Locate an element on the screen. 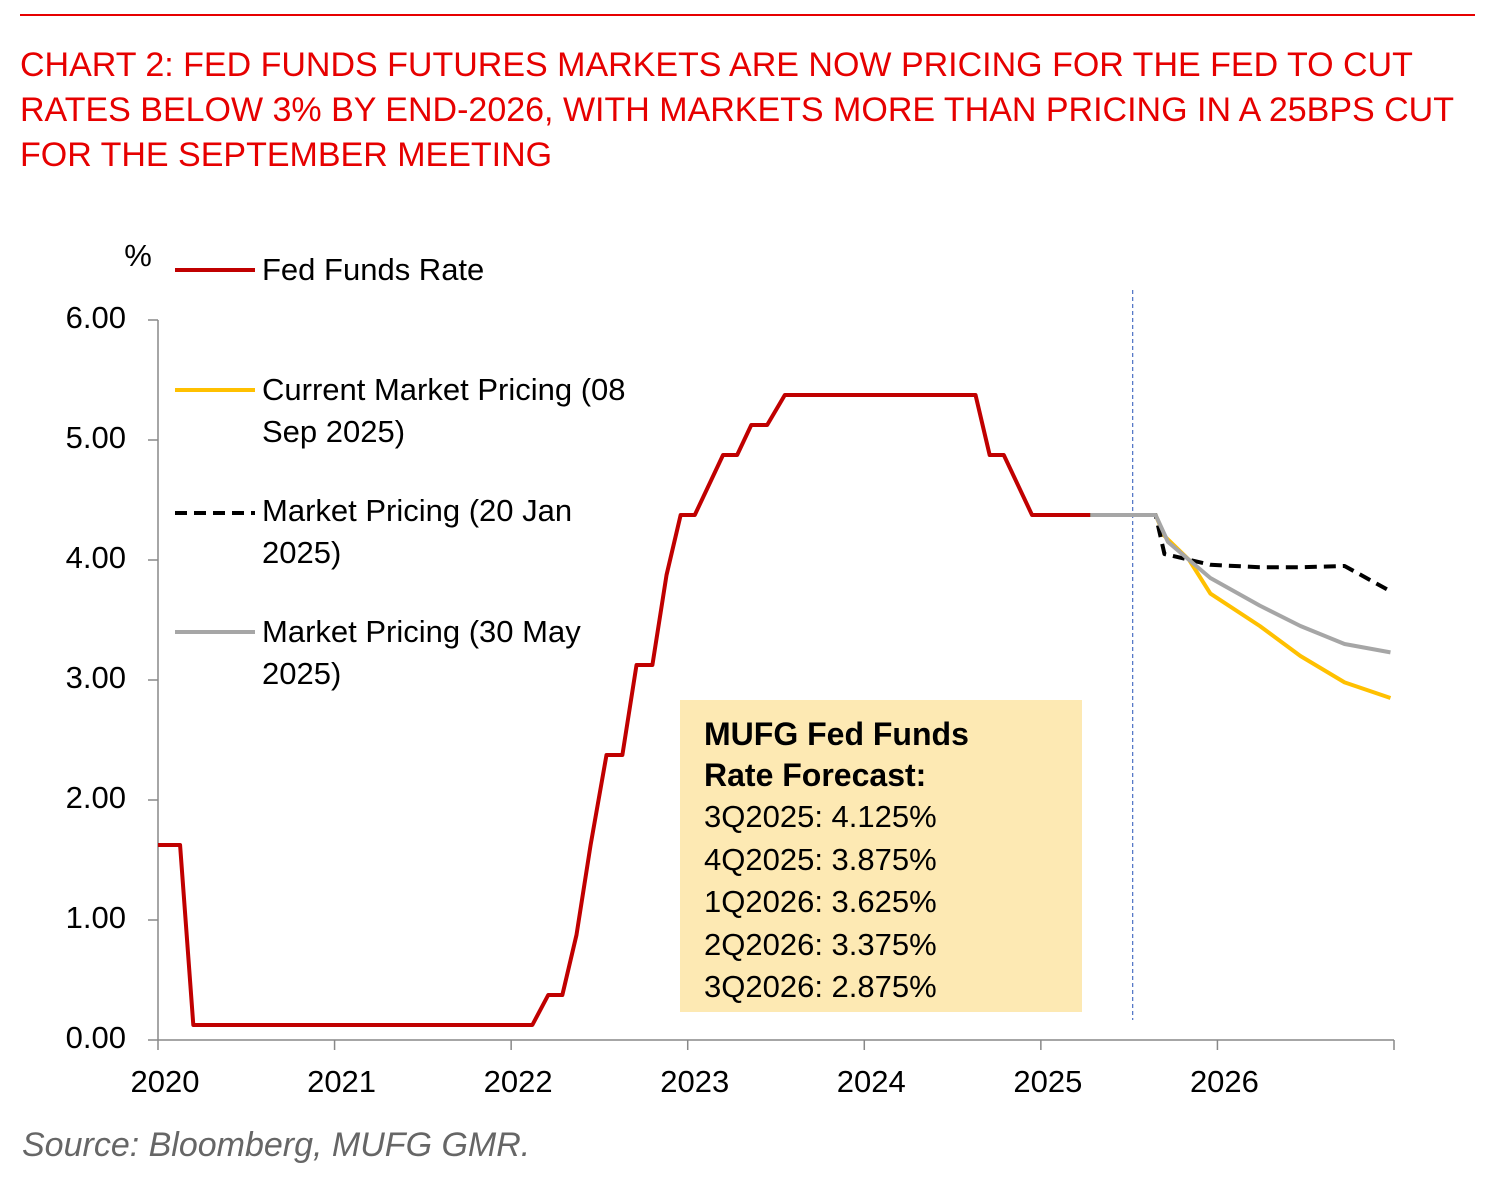 This screenshot has height=1184, width=1497. forecast-line: 1Q2026: 3.625% is located at coordinates (820, 901).